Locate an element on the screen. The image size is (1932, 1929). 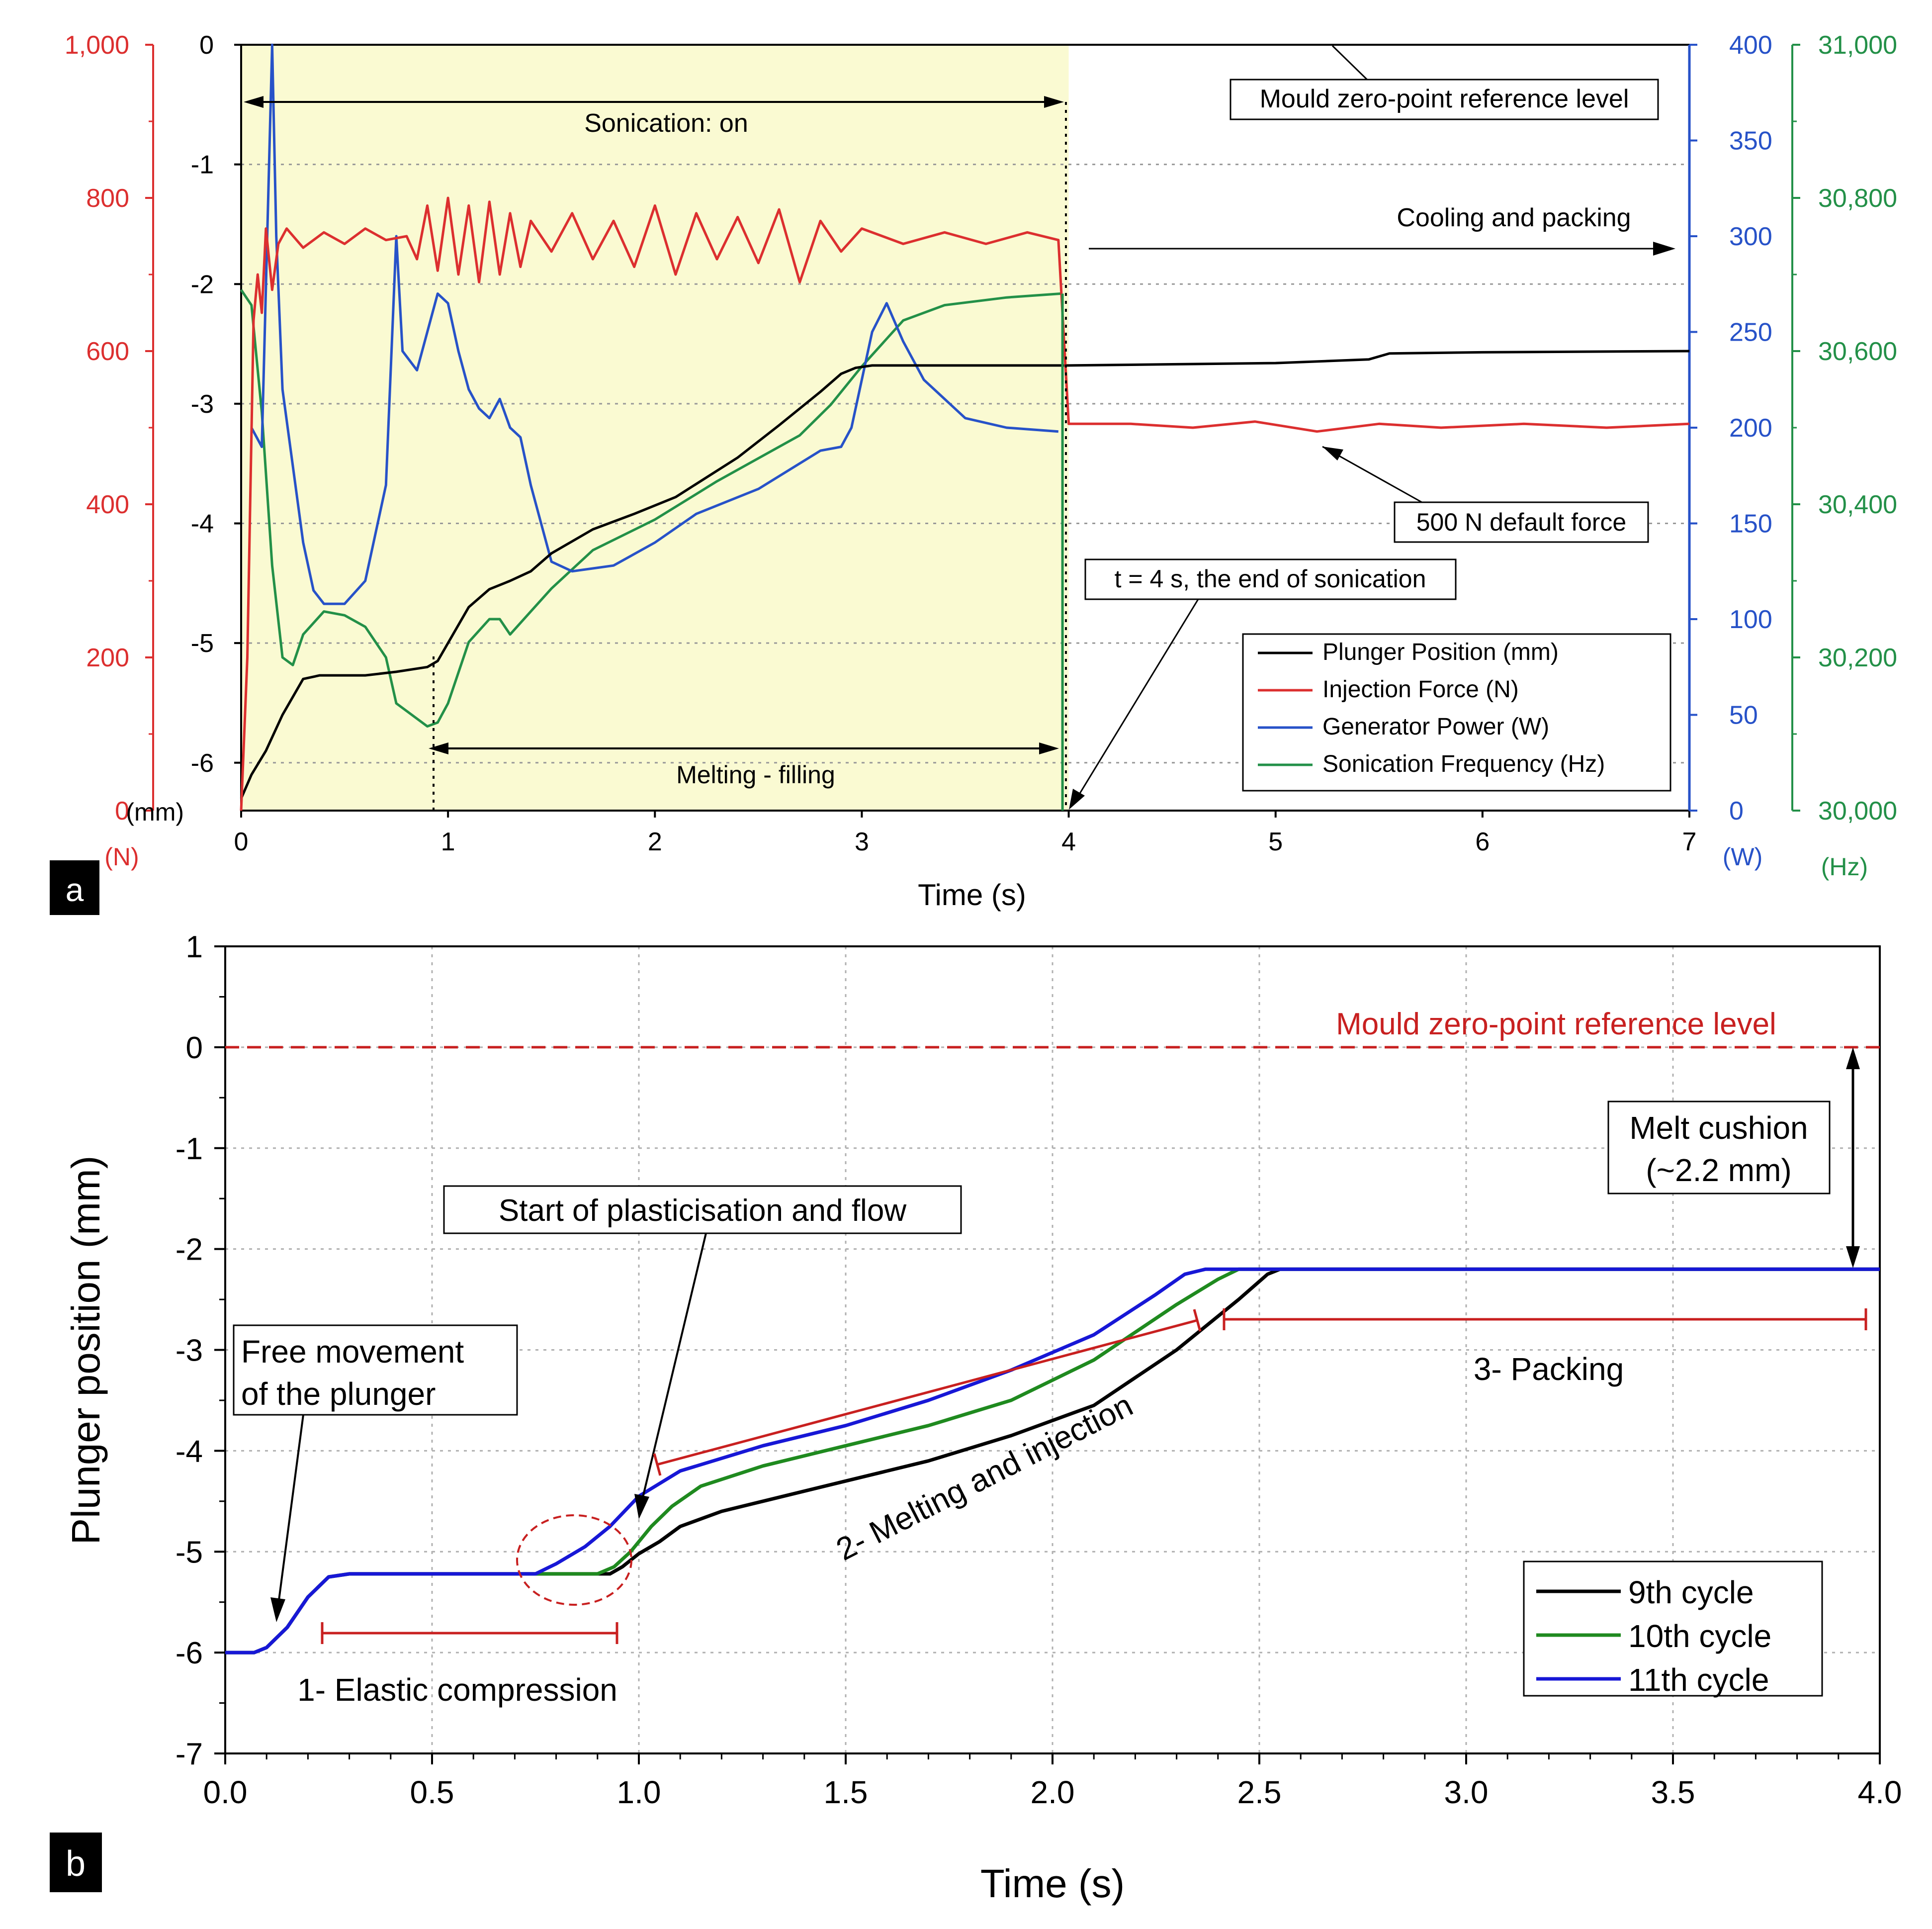
a-sonication-label: Sonication: on is located at coordinates (666, 124).